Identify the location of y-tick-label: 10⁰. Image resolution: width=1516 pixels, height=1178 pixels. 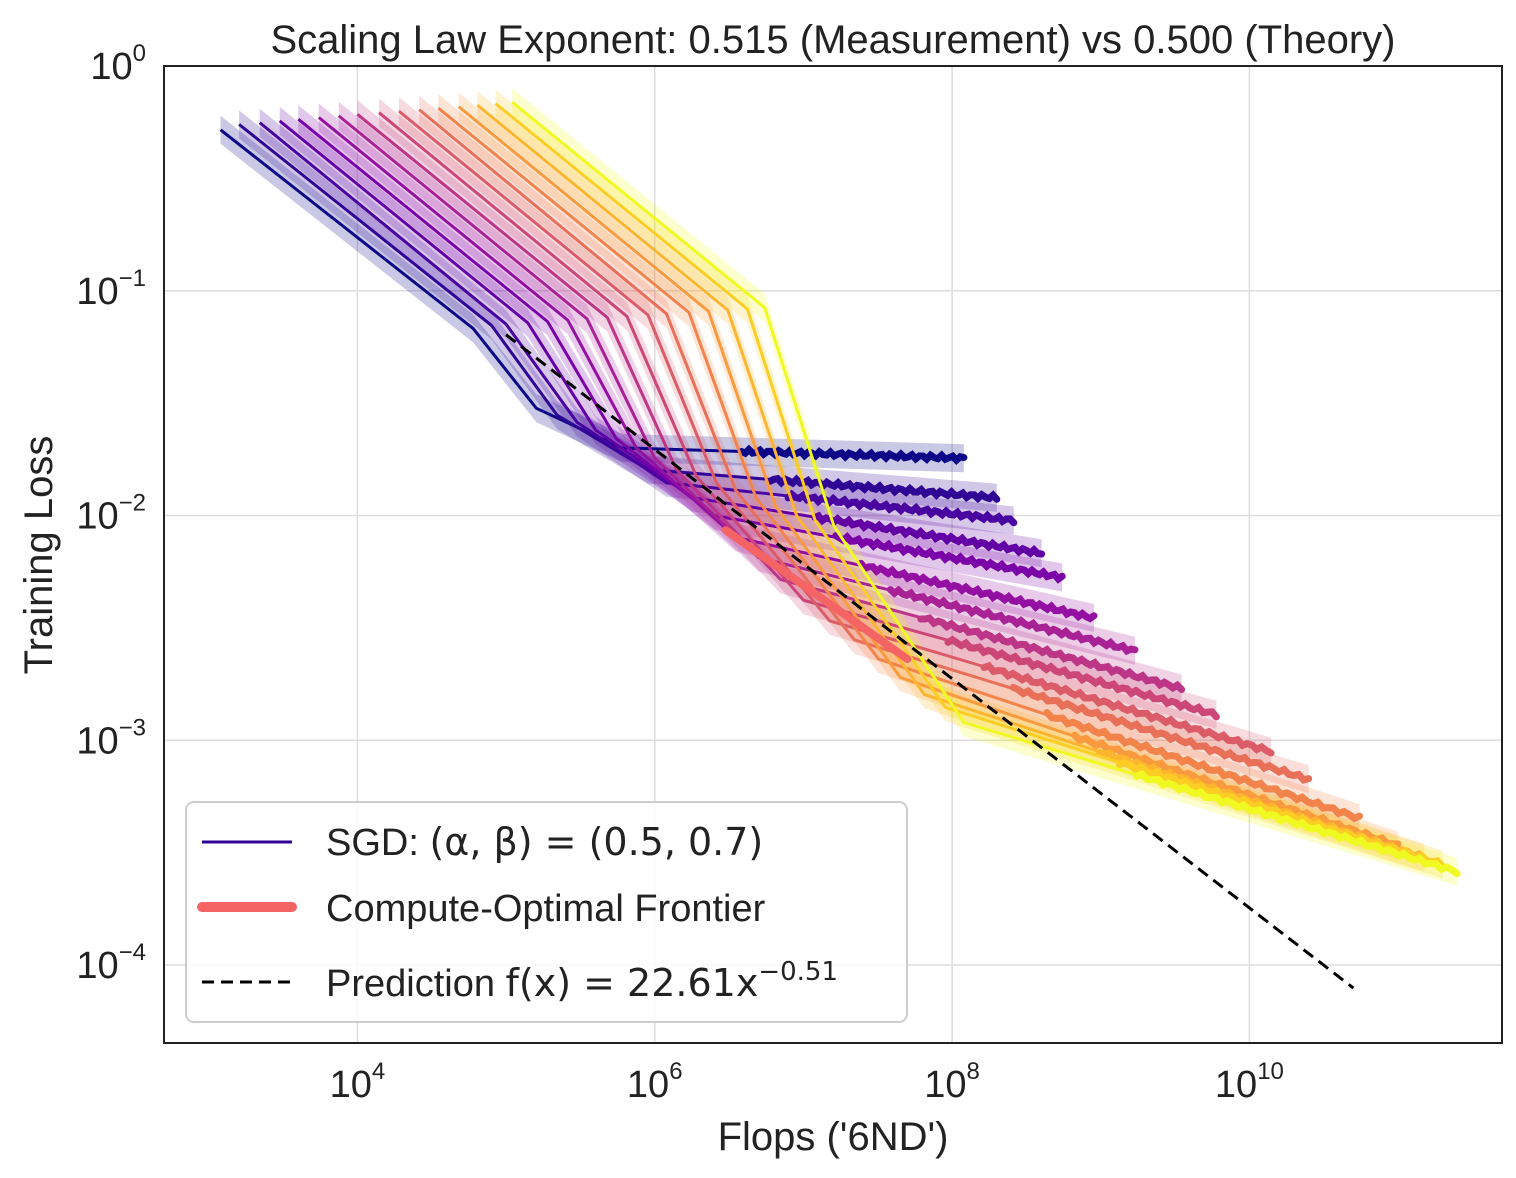
(118, 64).